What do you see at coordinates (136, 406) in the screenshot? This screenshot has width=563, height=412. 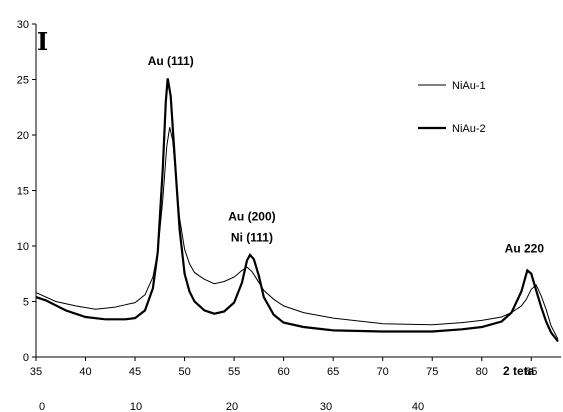 I see `secondary-tick-label: 10` at bounding box center [136, 406].